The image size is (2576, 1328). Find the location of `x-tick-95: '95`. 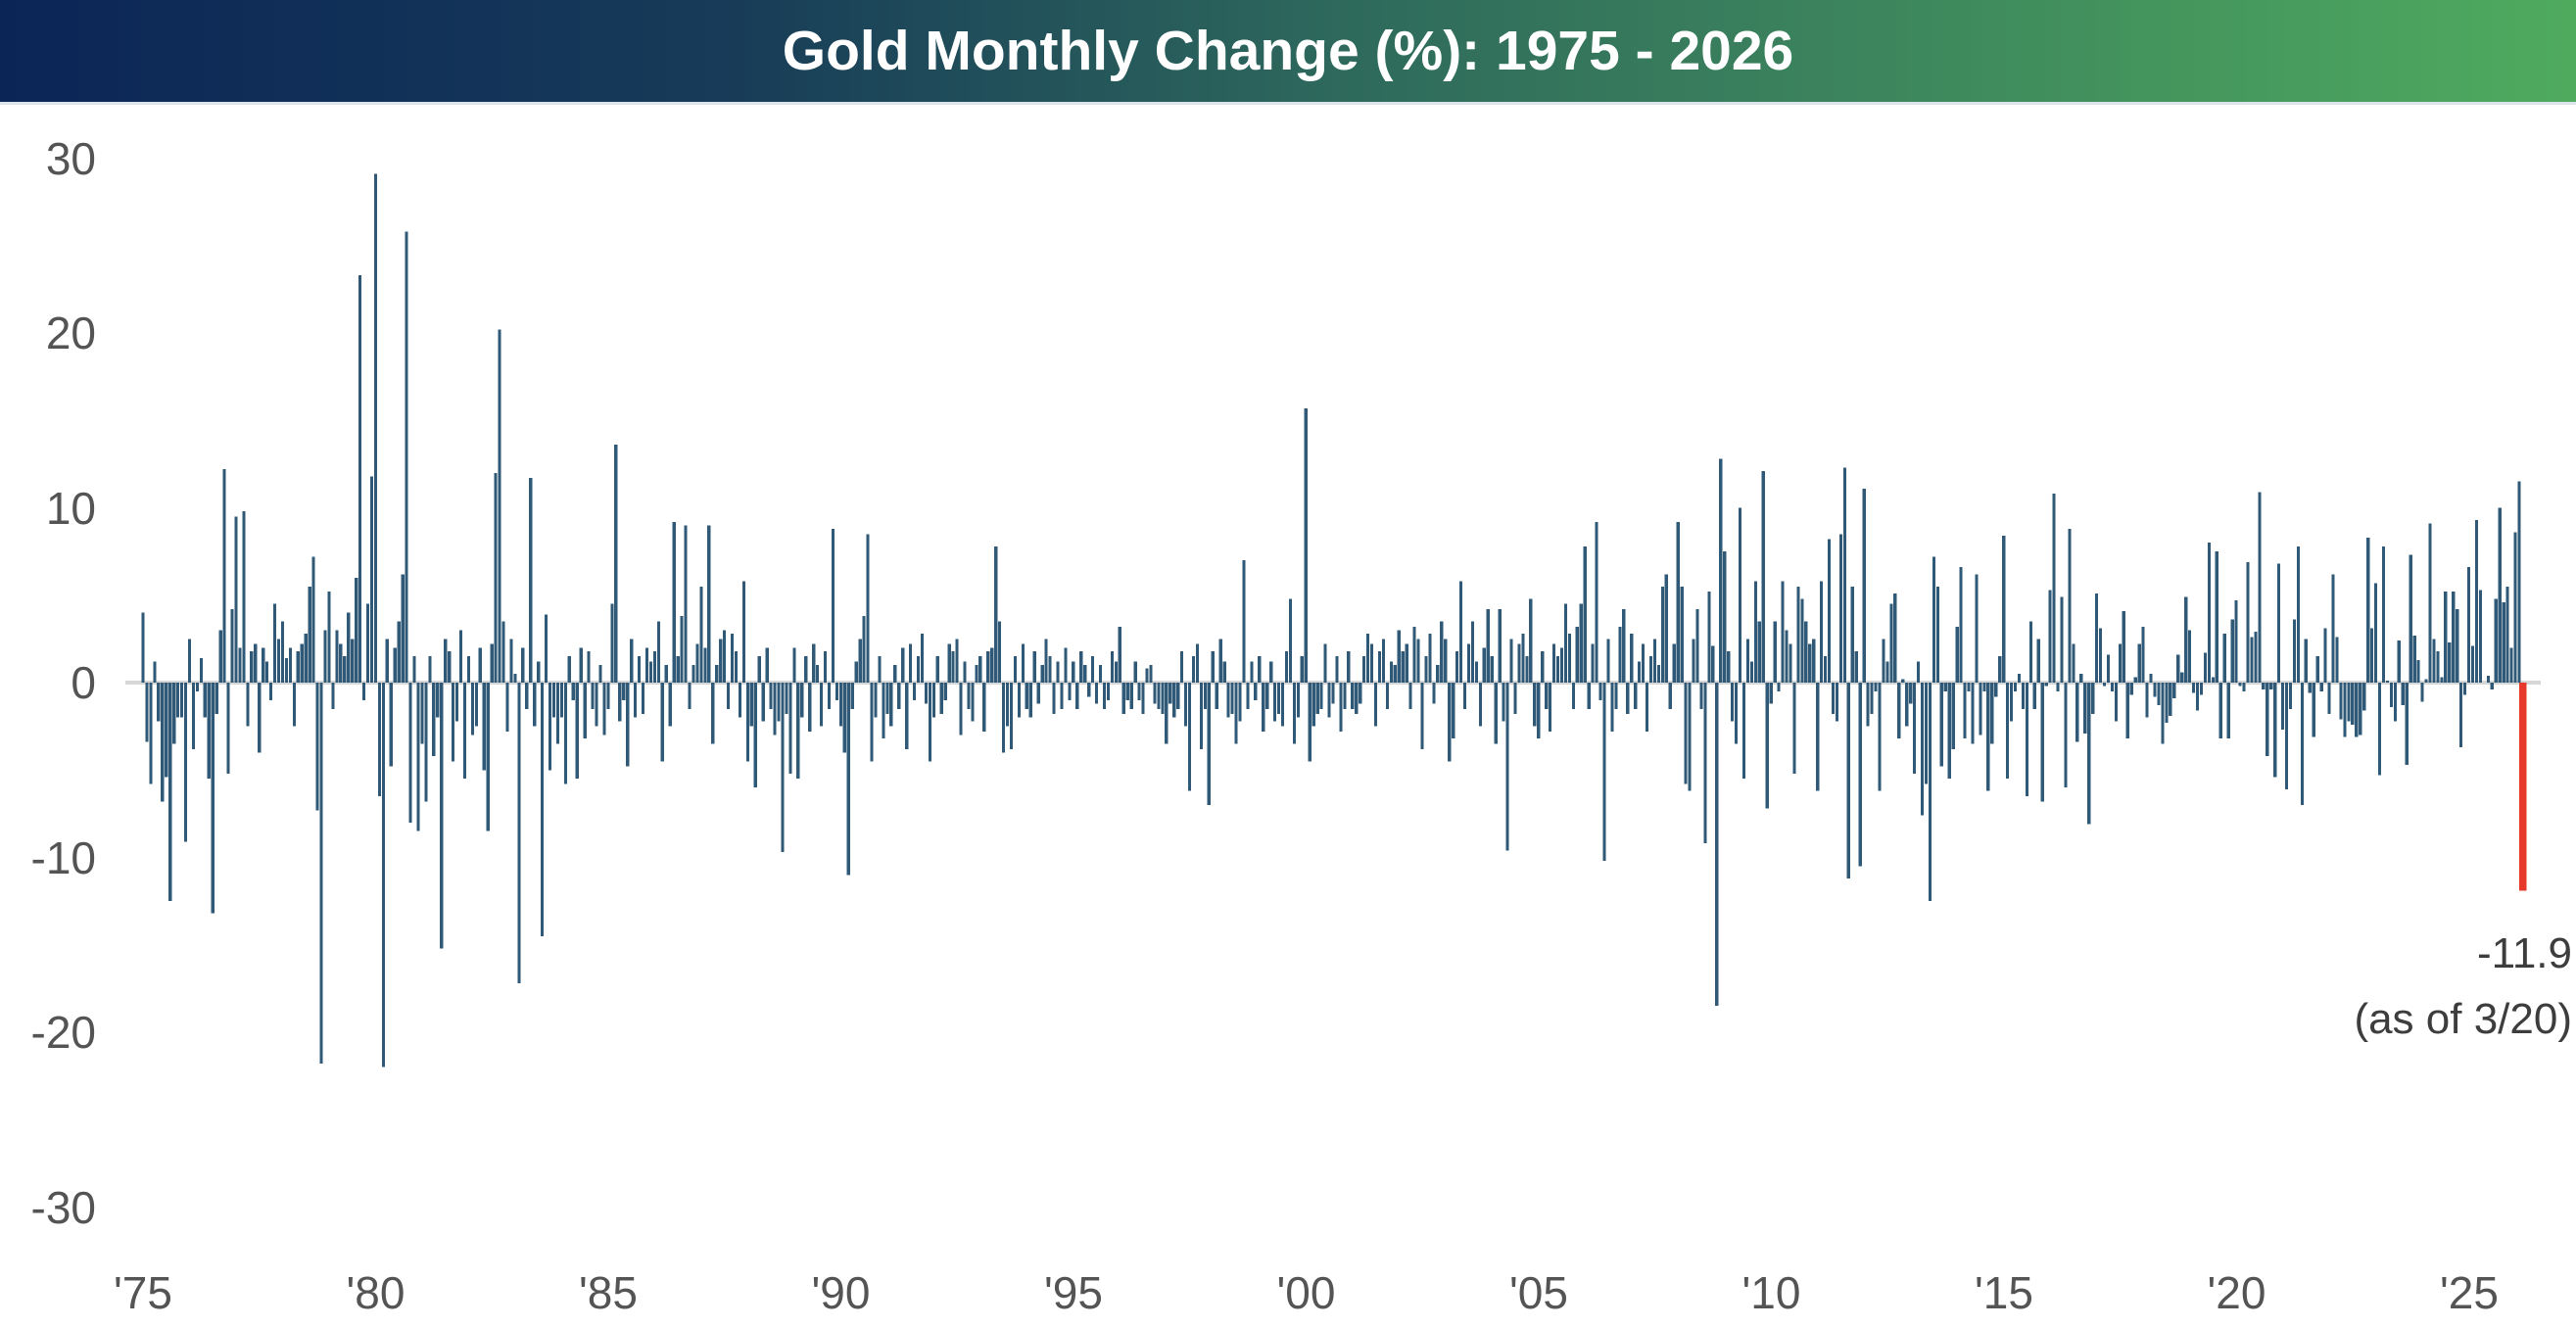

x-tick-95: '95 is located at coordinates (1073, 1292).